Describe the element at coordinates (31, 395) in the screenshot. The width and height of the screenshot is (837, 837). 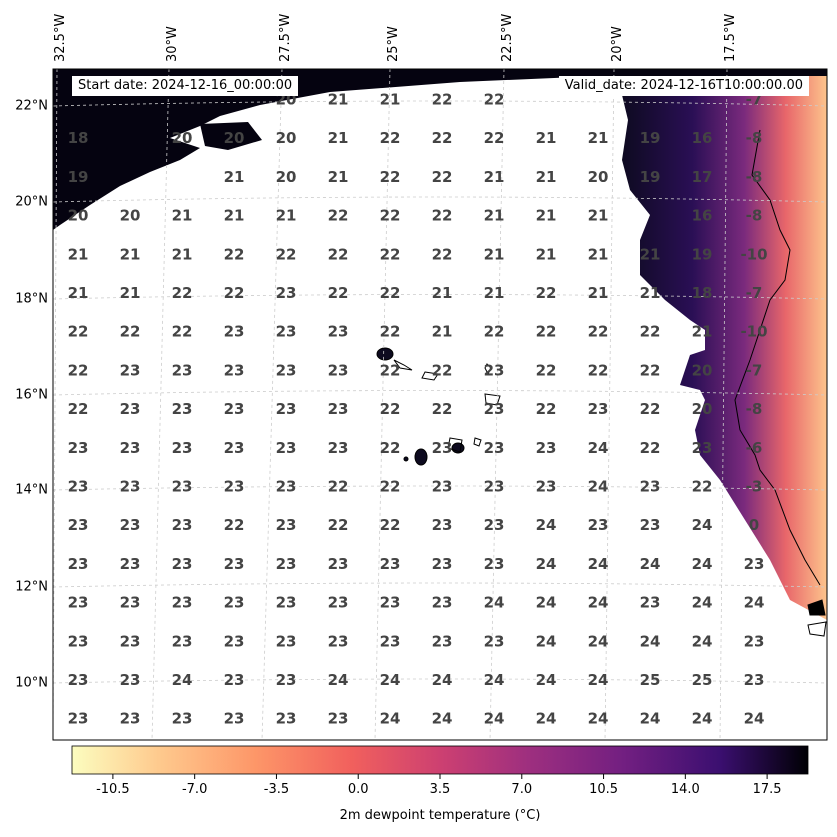
I see `latitude-label: 16°N` at that location.